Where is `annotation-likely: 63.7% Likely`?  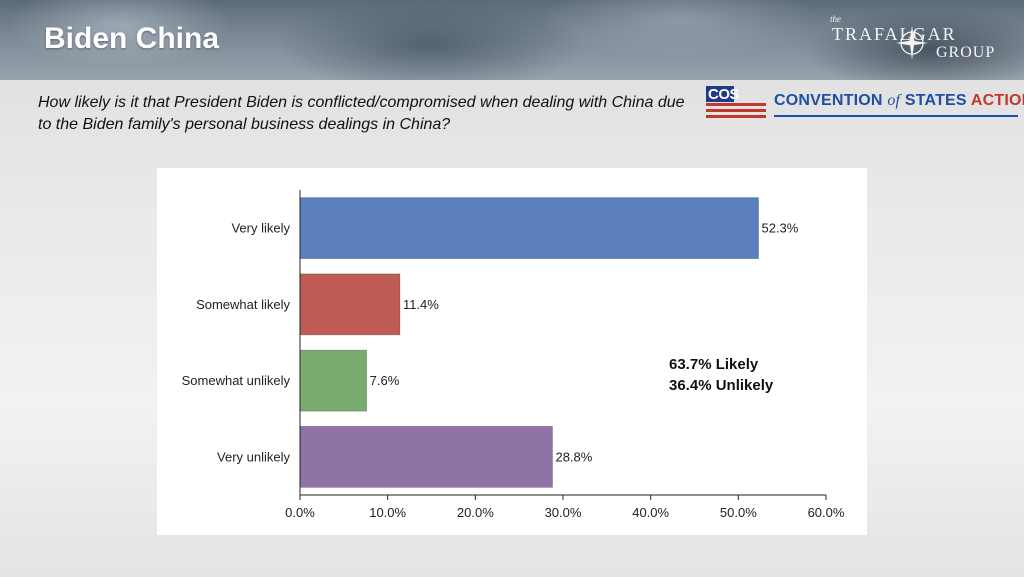
annotation-likely: 63.7% Likely is located at coordinates (714, 364).